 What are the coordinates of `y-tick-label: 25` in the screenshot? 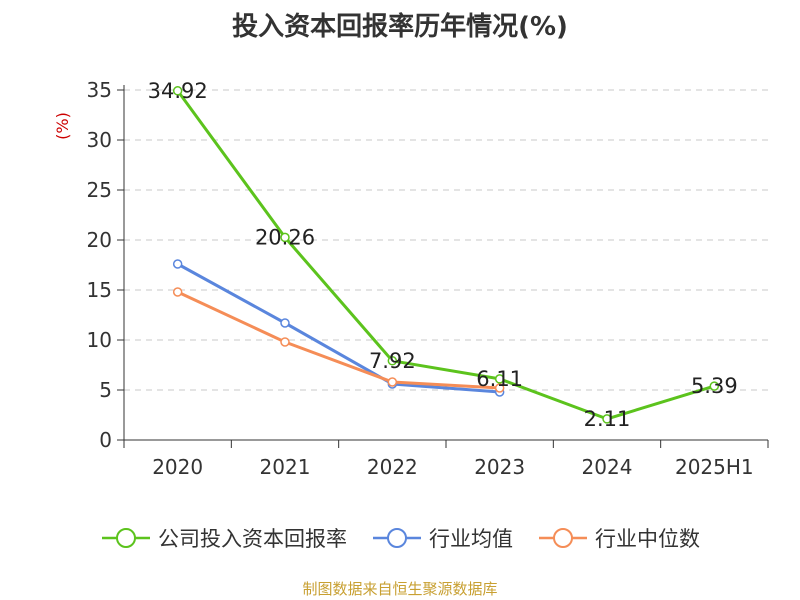 It's located at (99, 190).